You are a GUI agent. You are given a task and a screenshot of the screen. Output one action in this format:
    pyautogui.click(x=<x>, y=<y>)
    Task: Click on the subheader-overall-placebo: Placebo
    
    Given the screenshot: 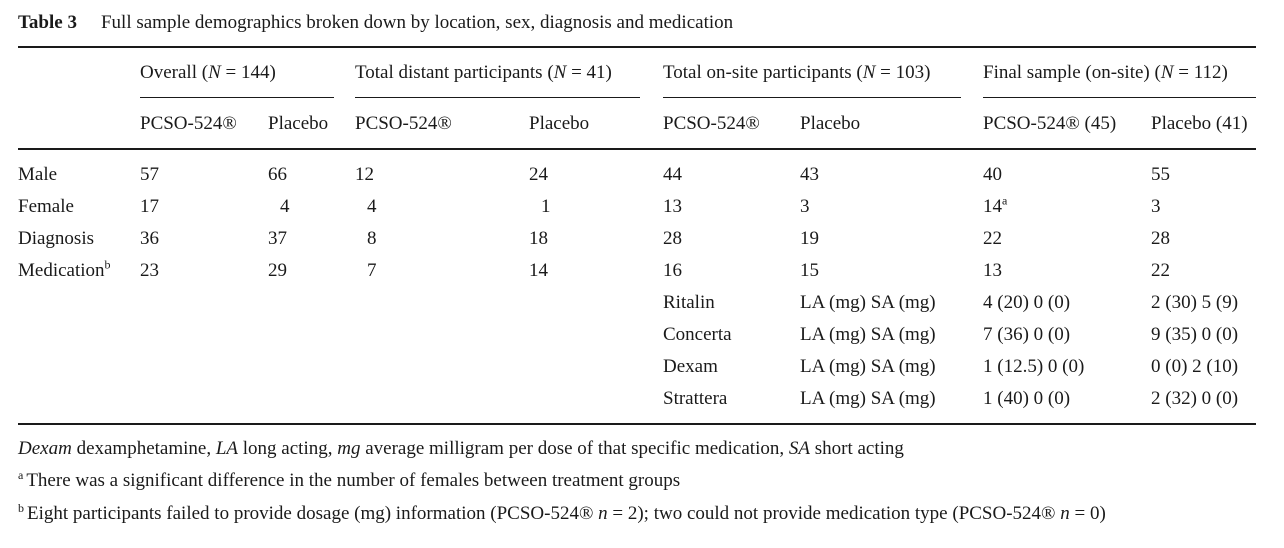 What is the action you would take?
    pyautogui.click(x=298, y=123)
    